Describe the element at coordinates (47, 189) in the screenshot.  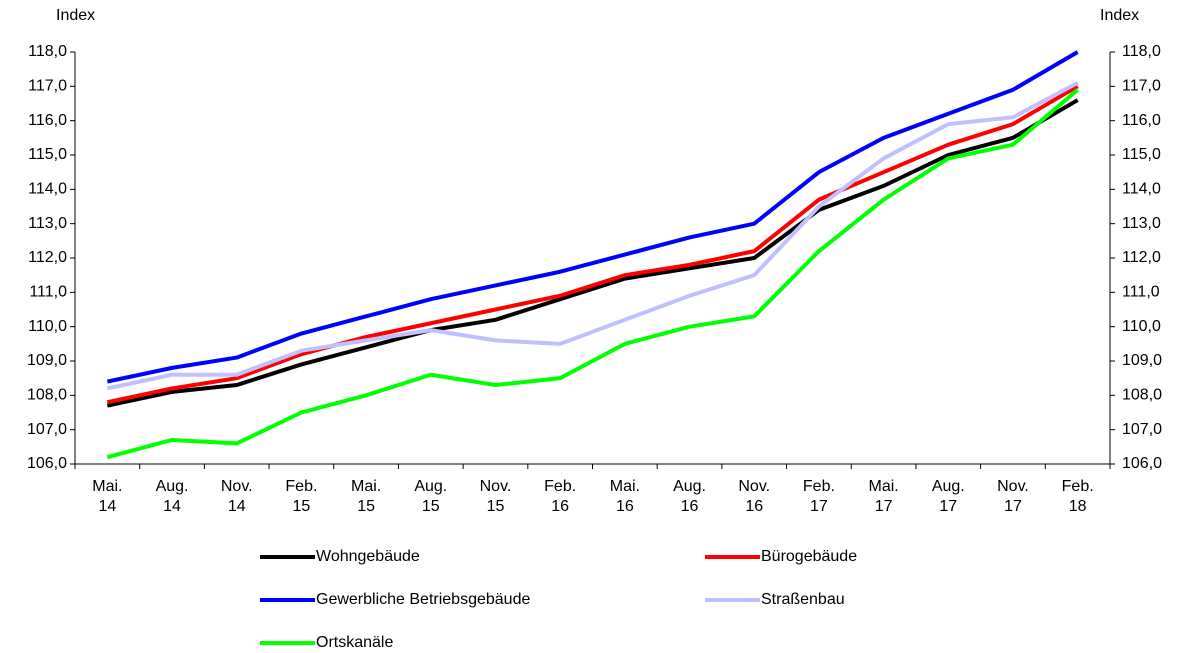
I see `y-tick-label: 114,0` at that location.